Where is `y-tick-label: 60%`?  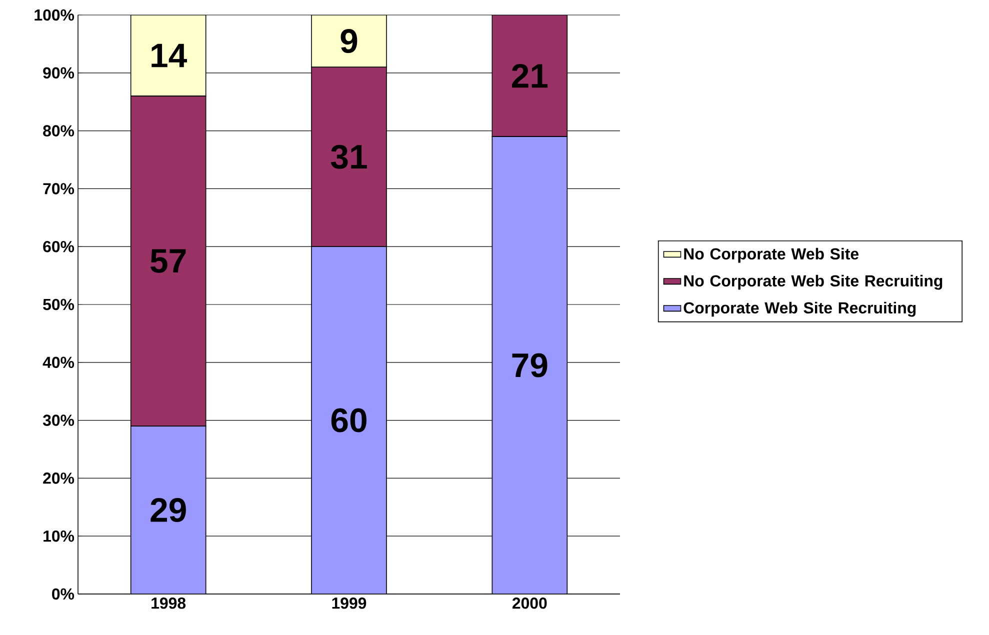
y-tick-label: 60% is located at coordinates (58, 246).